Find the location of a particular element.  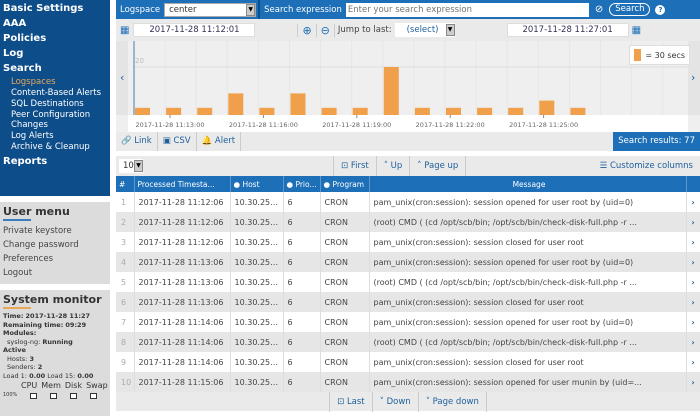

page-size-select: 10 ▼ is located at coordinates (131, 166).